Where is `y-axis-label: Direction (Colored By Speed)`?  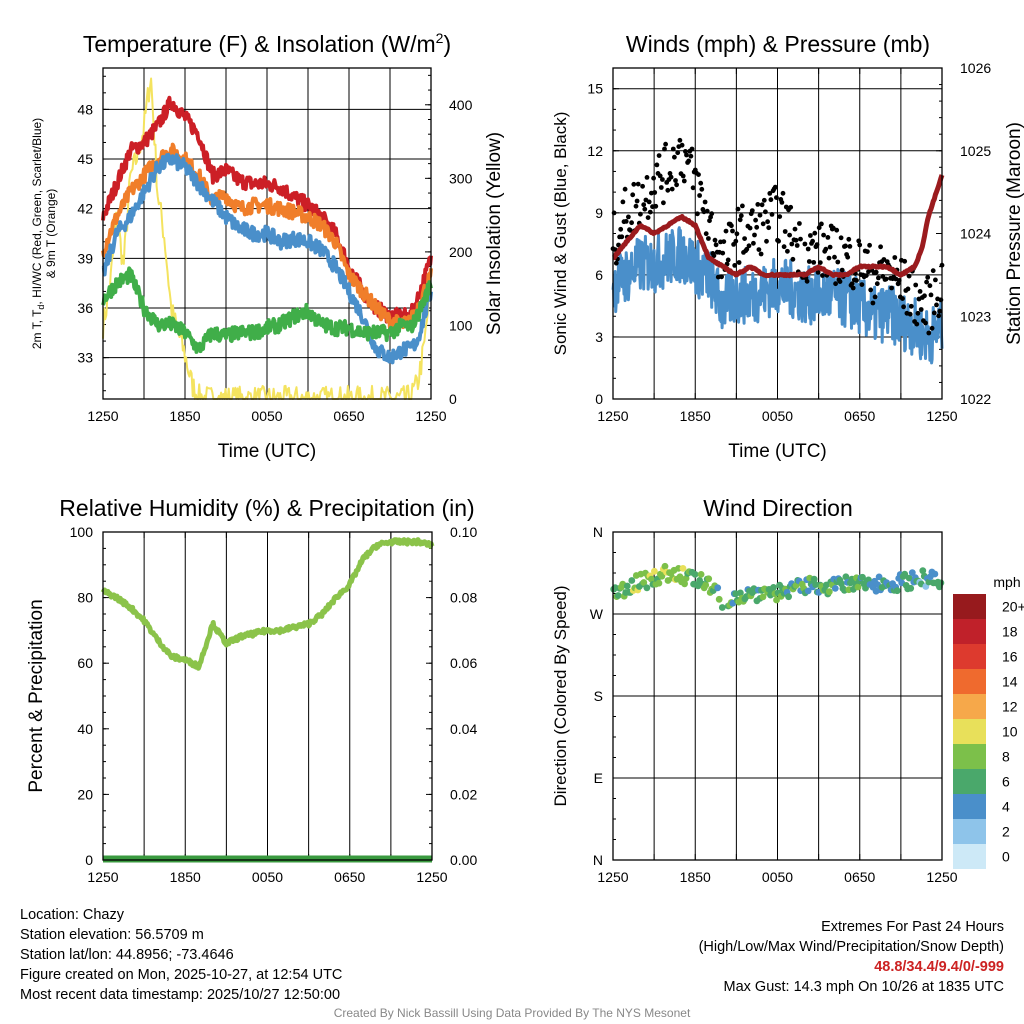 y-axis-label: Direction (Colored By Speed) is located at coordinates (560, 695).